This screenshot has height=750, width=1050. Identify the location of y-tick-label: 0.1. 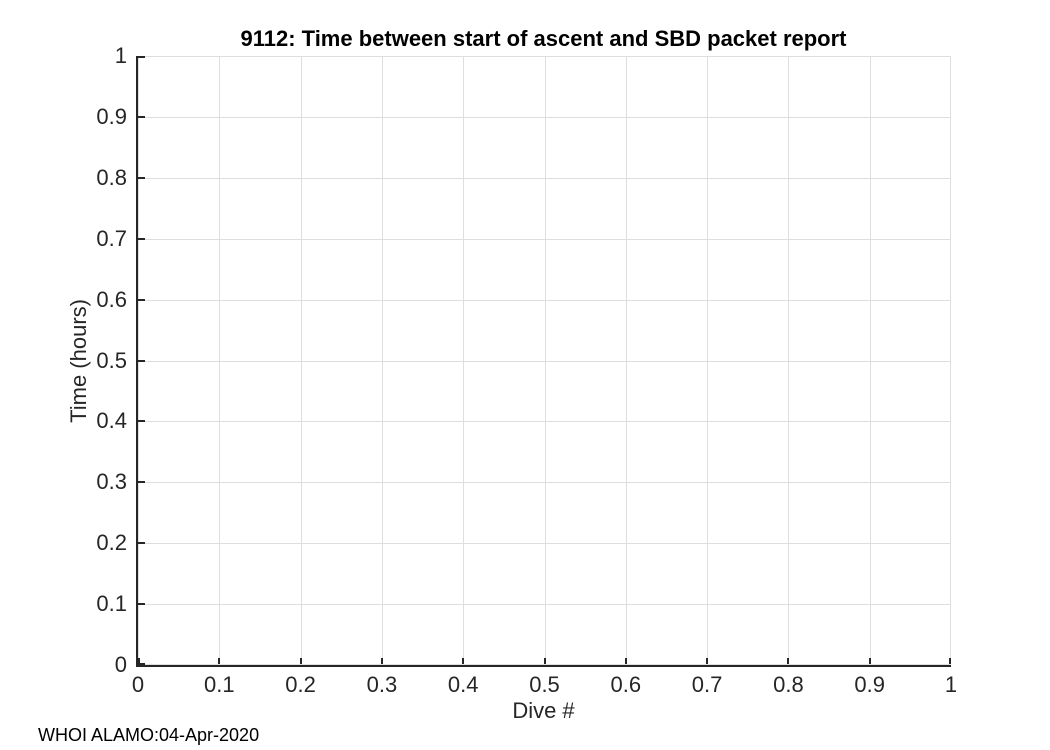
(111, 604).